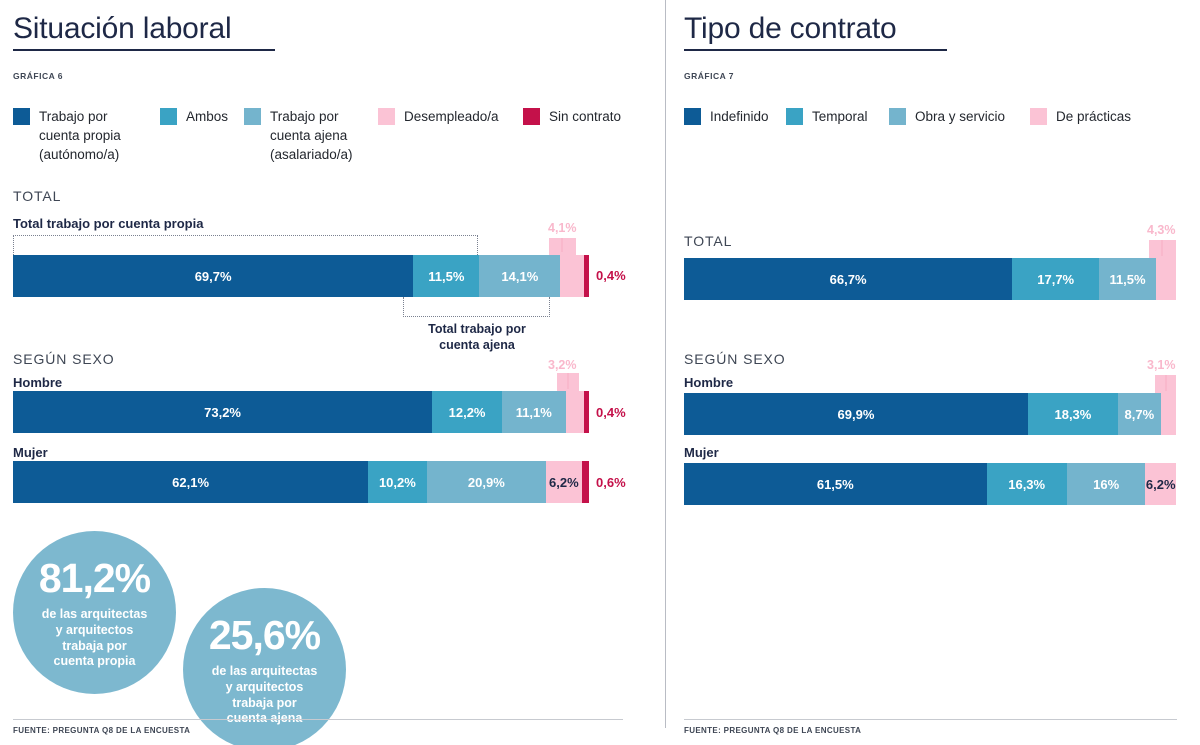  I want to click on bar-segment-cuenta-ajena: 14,1%, so click(520, 276).